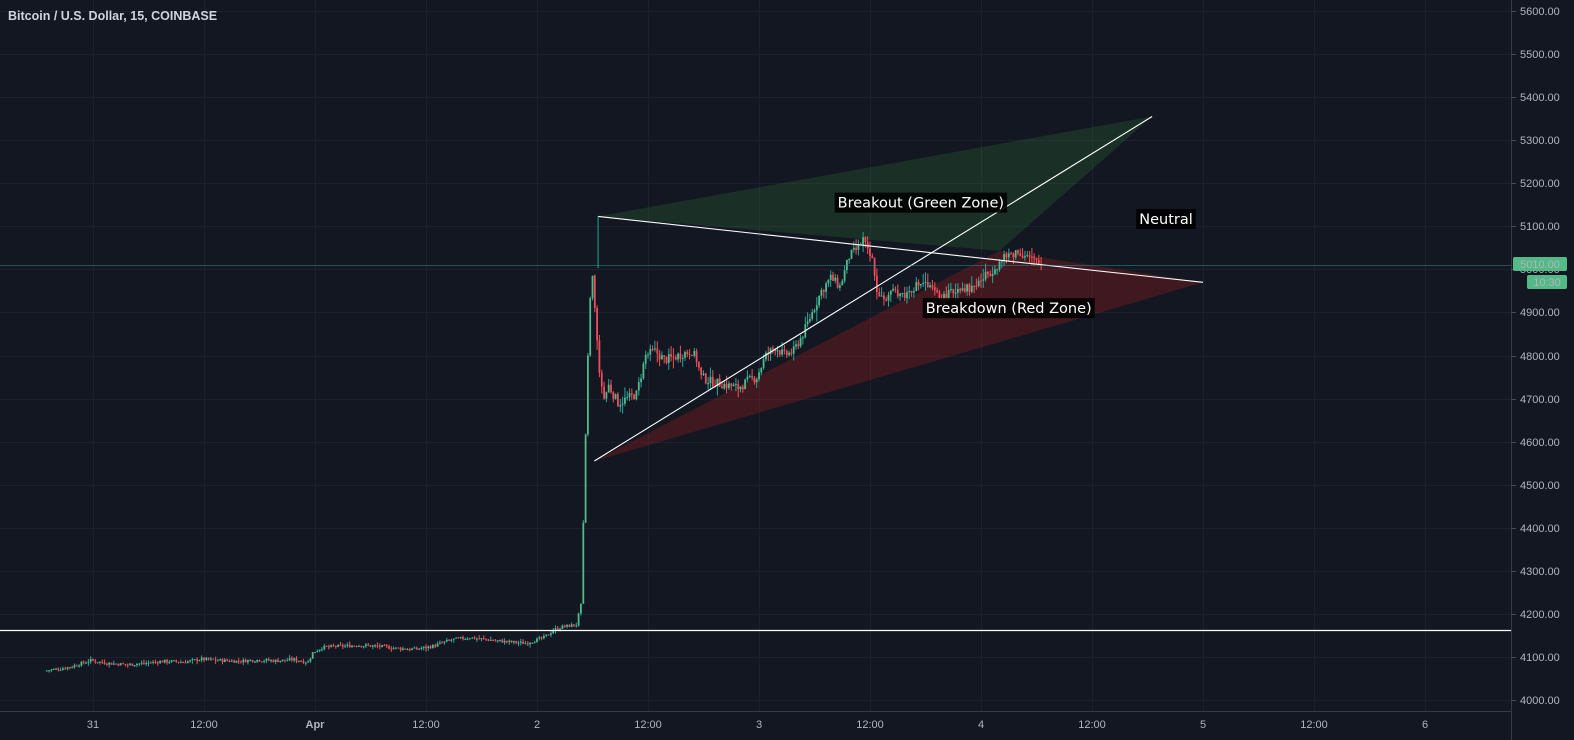 The width and height of the screenshot is (1574, 740). What do you see at coordinates (1540, 264) in the screenshot?
I see `last-price-box` at bounding box center [1540, 264].